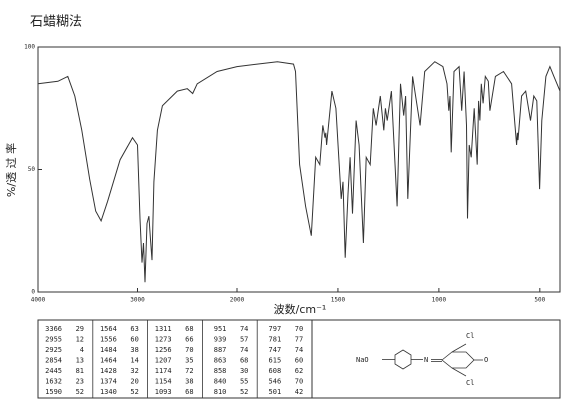 This screenshot has height=413, width=570. Describe the element at coordinates (53, 392) in the screenshot. I see `wavenumber: 1590` at that location.